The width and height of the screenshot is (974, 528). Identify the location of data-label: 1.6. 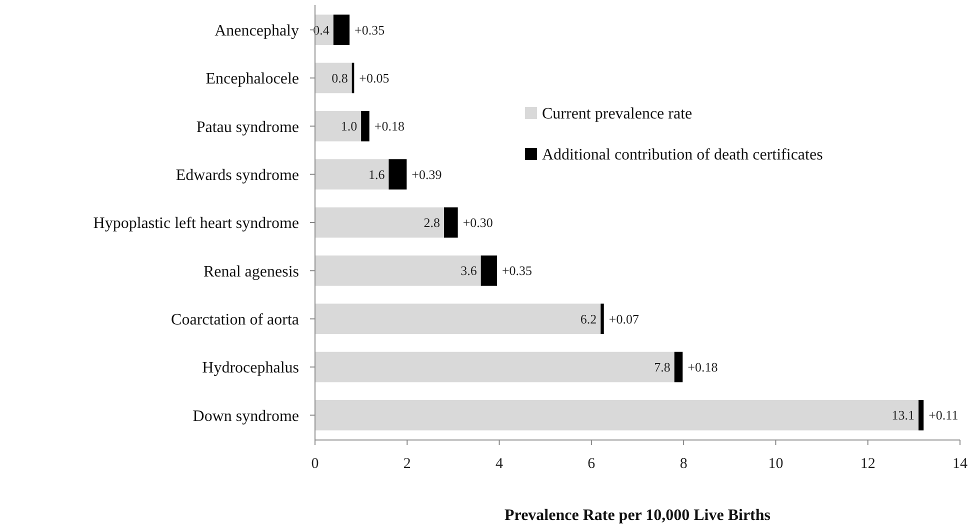
(377, 174).